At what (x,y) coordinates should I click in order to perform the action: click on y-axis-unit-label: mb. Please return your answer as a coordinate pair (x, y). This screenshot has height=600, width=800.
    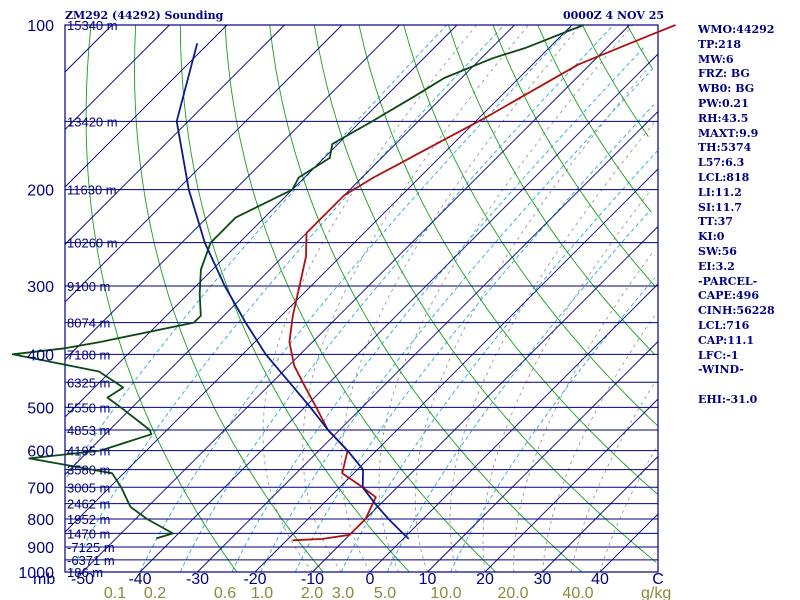
    Looking at the image, I should click on (44, 579).